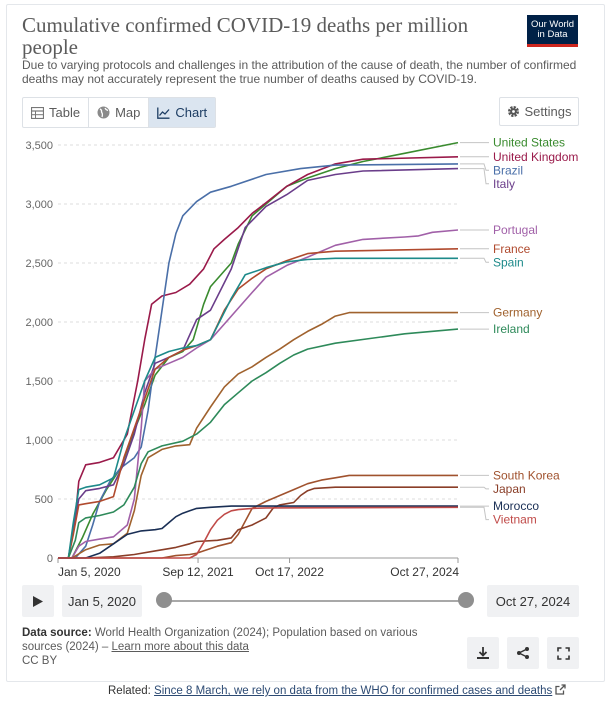 This screenshot has width=609, height=712. I want to click on share-button, so click(523, 653).